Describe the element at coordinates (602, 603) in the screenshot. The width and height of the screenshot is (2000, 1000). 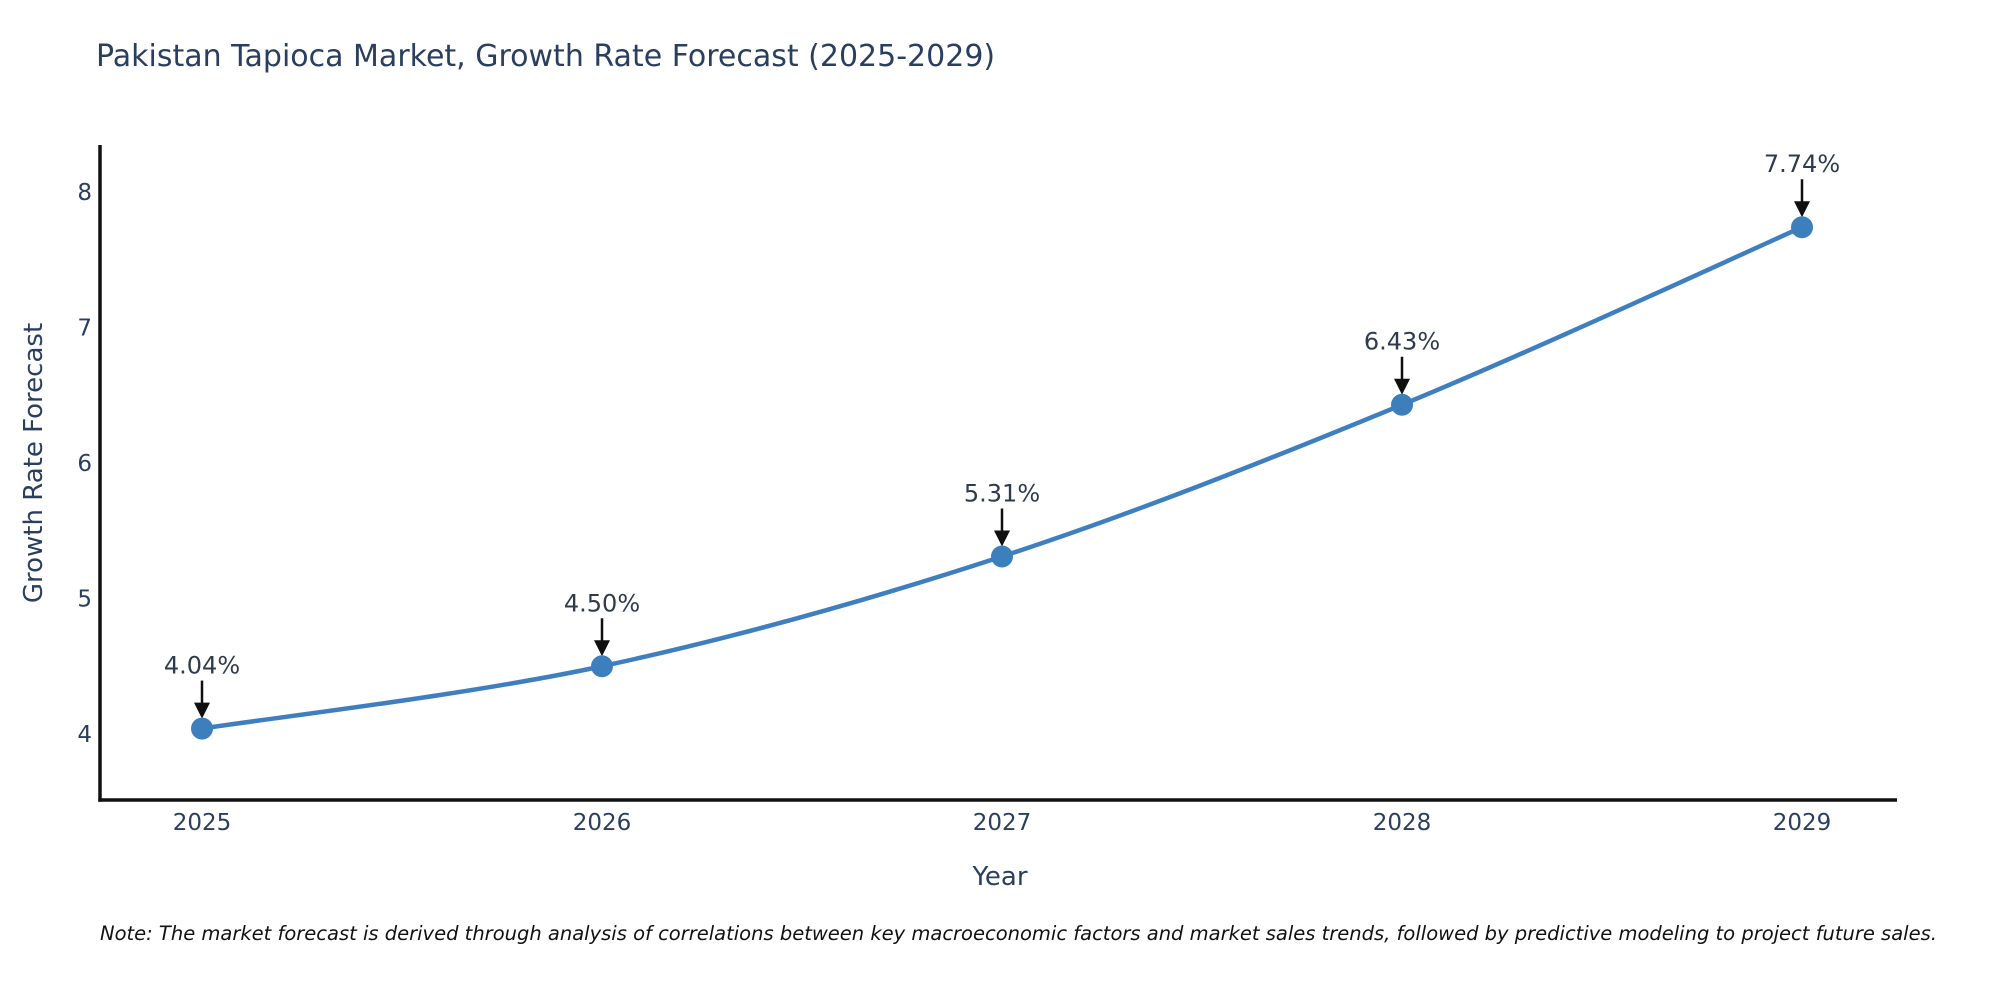
I see `annotation-label: 4.50%` at that location.